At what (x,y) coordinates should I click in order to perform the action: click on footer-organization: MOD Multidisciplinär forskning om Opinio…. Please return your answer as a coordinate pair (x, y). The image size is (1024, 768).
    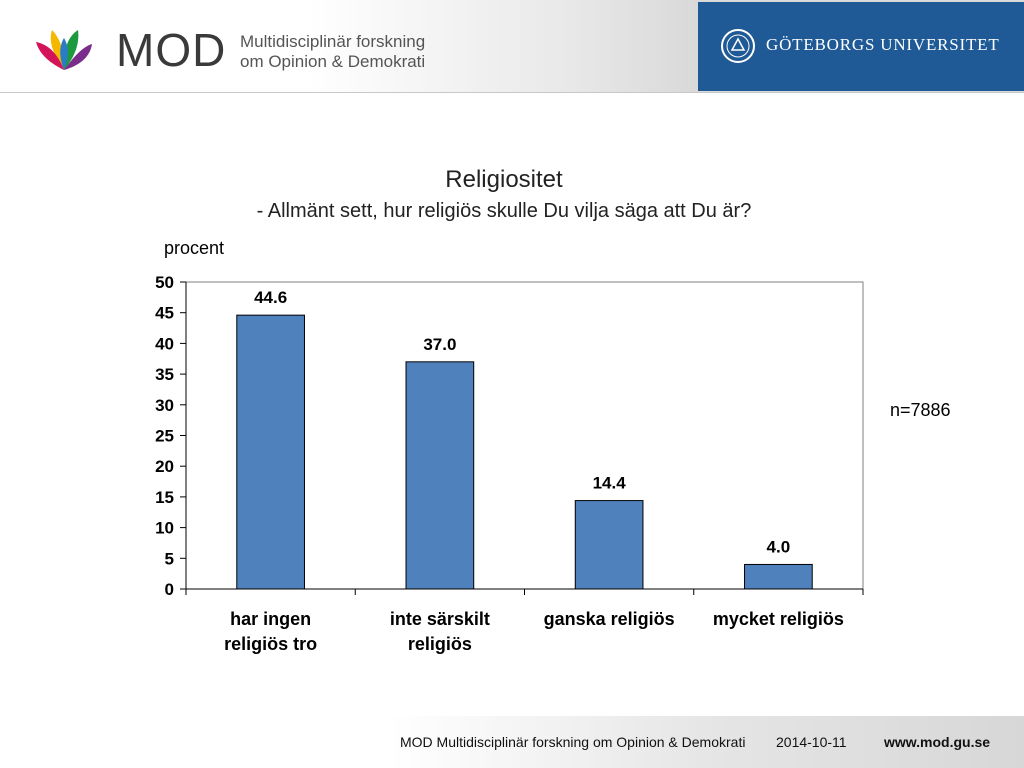
    Looking at the image, I should click on (573, 742).